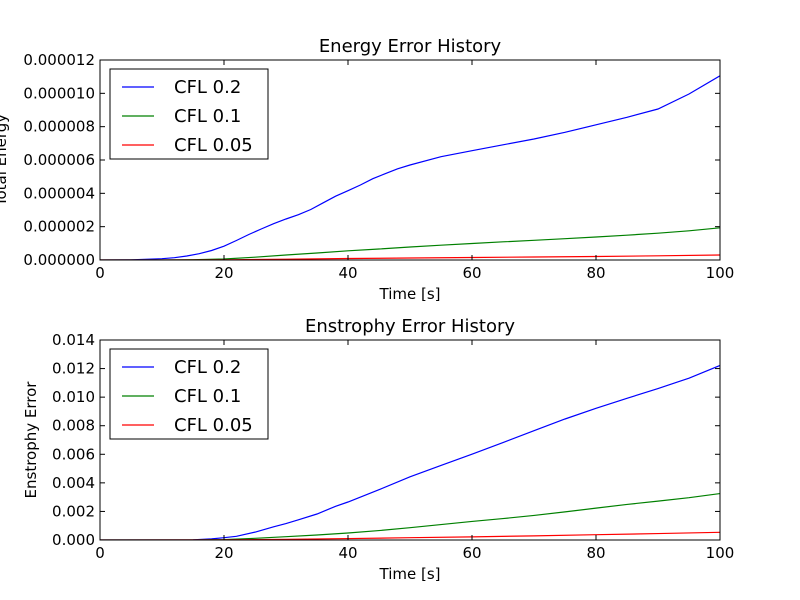  I want to click on y-tick-label: 0.000006, so click(59, 160).